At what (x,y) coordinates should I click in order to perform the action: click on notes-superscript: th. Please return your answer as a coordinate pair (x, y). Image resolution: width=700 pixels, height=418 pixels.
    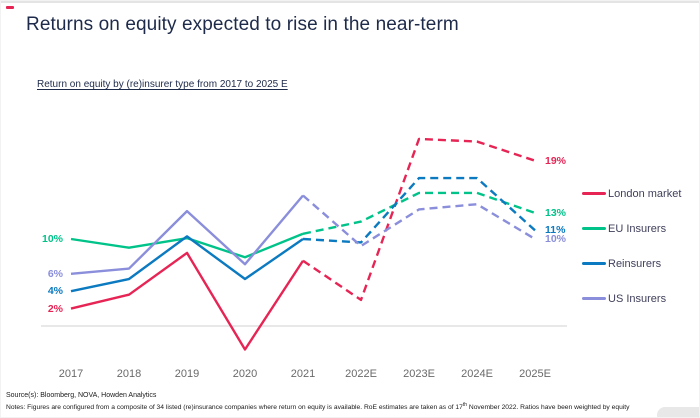
    Looking at the image, I should click on (465, 404).